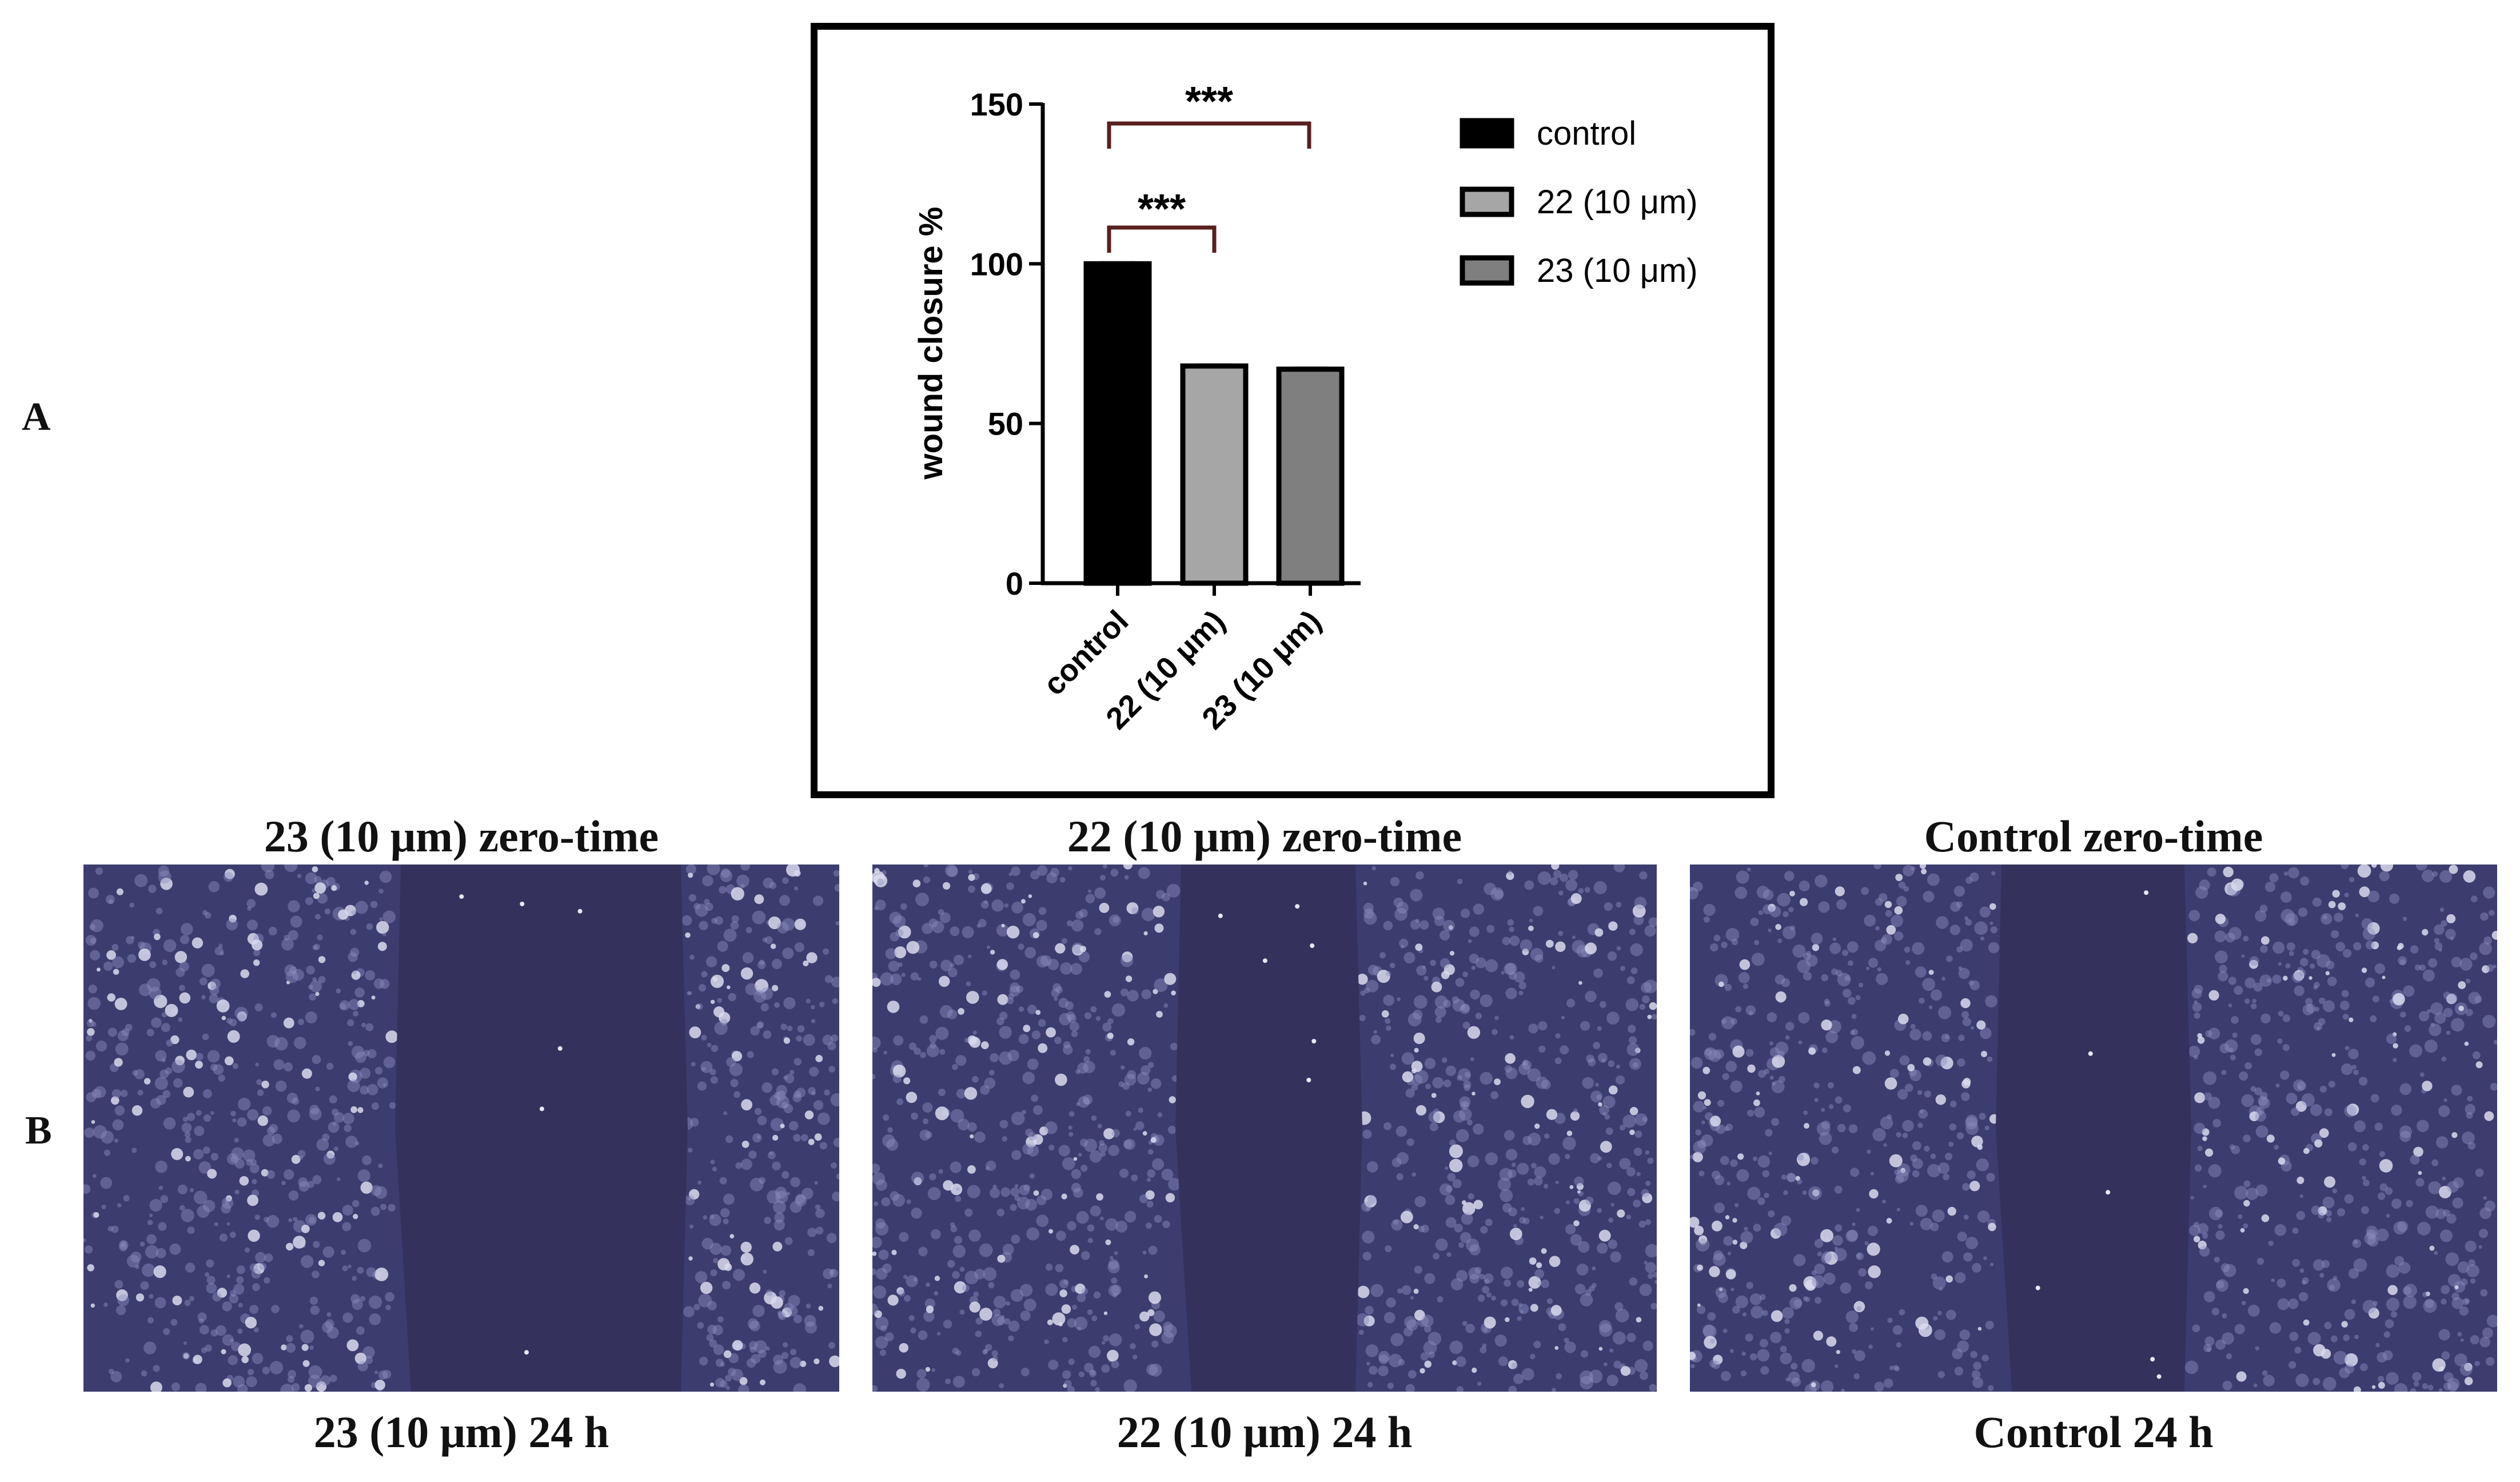 The image size is (2520, 1482). Describe the element at coordinates (1265, 1432) in the screenshot. I see `caption-22-24h: 22 (10 μm) 24 h` at that location.